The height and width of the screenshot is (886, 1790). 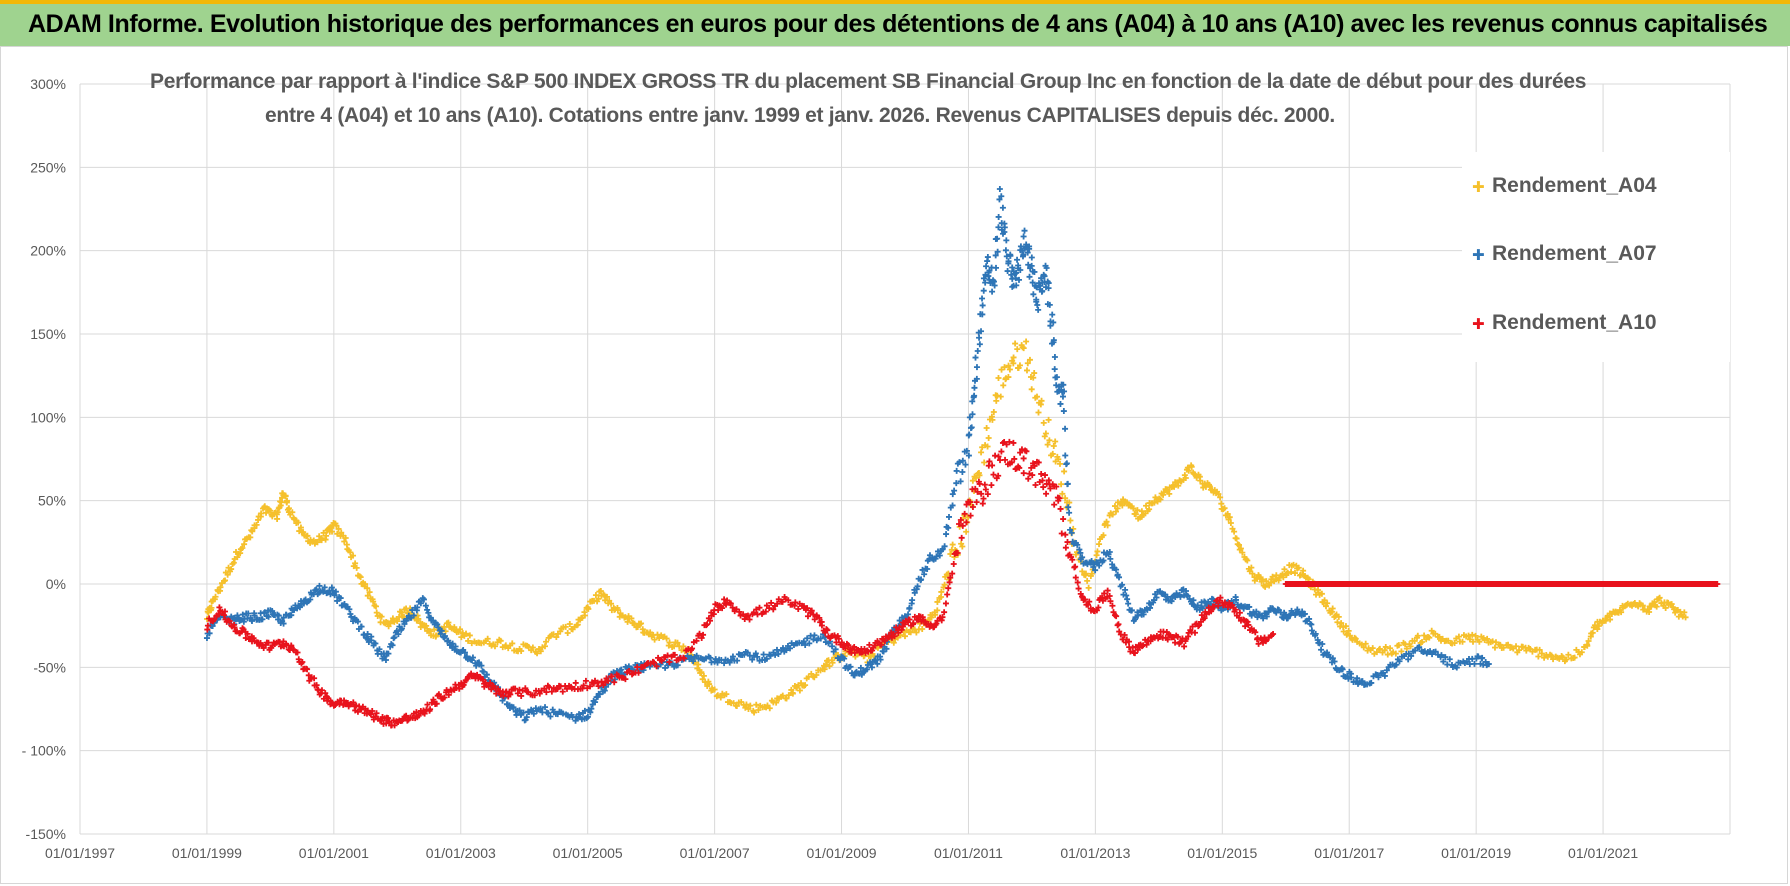 What do you see at coordinates (1478, 255) in the screenshot?
I see `legend-marker-a07: ✚` at bounding box center [1478, 255].